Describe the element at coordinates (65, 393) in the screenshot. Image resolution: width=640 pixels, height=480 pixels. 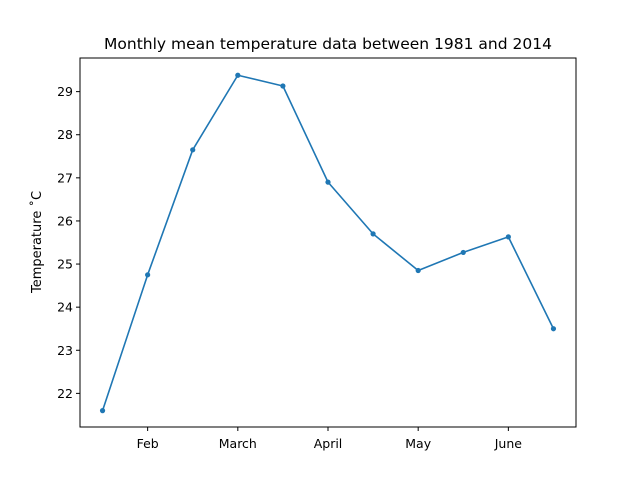
I see `y-tick-label: 22` at that location.